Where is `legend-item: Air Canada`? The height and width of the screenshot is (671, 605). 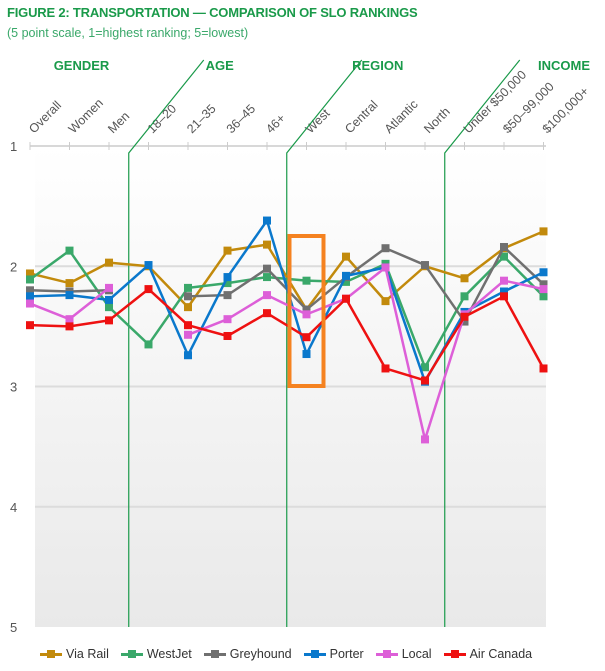
legend-item: Air Canada is located at coordinates (488, 654).